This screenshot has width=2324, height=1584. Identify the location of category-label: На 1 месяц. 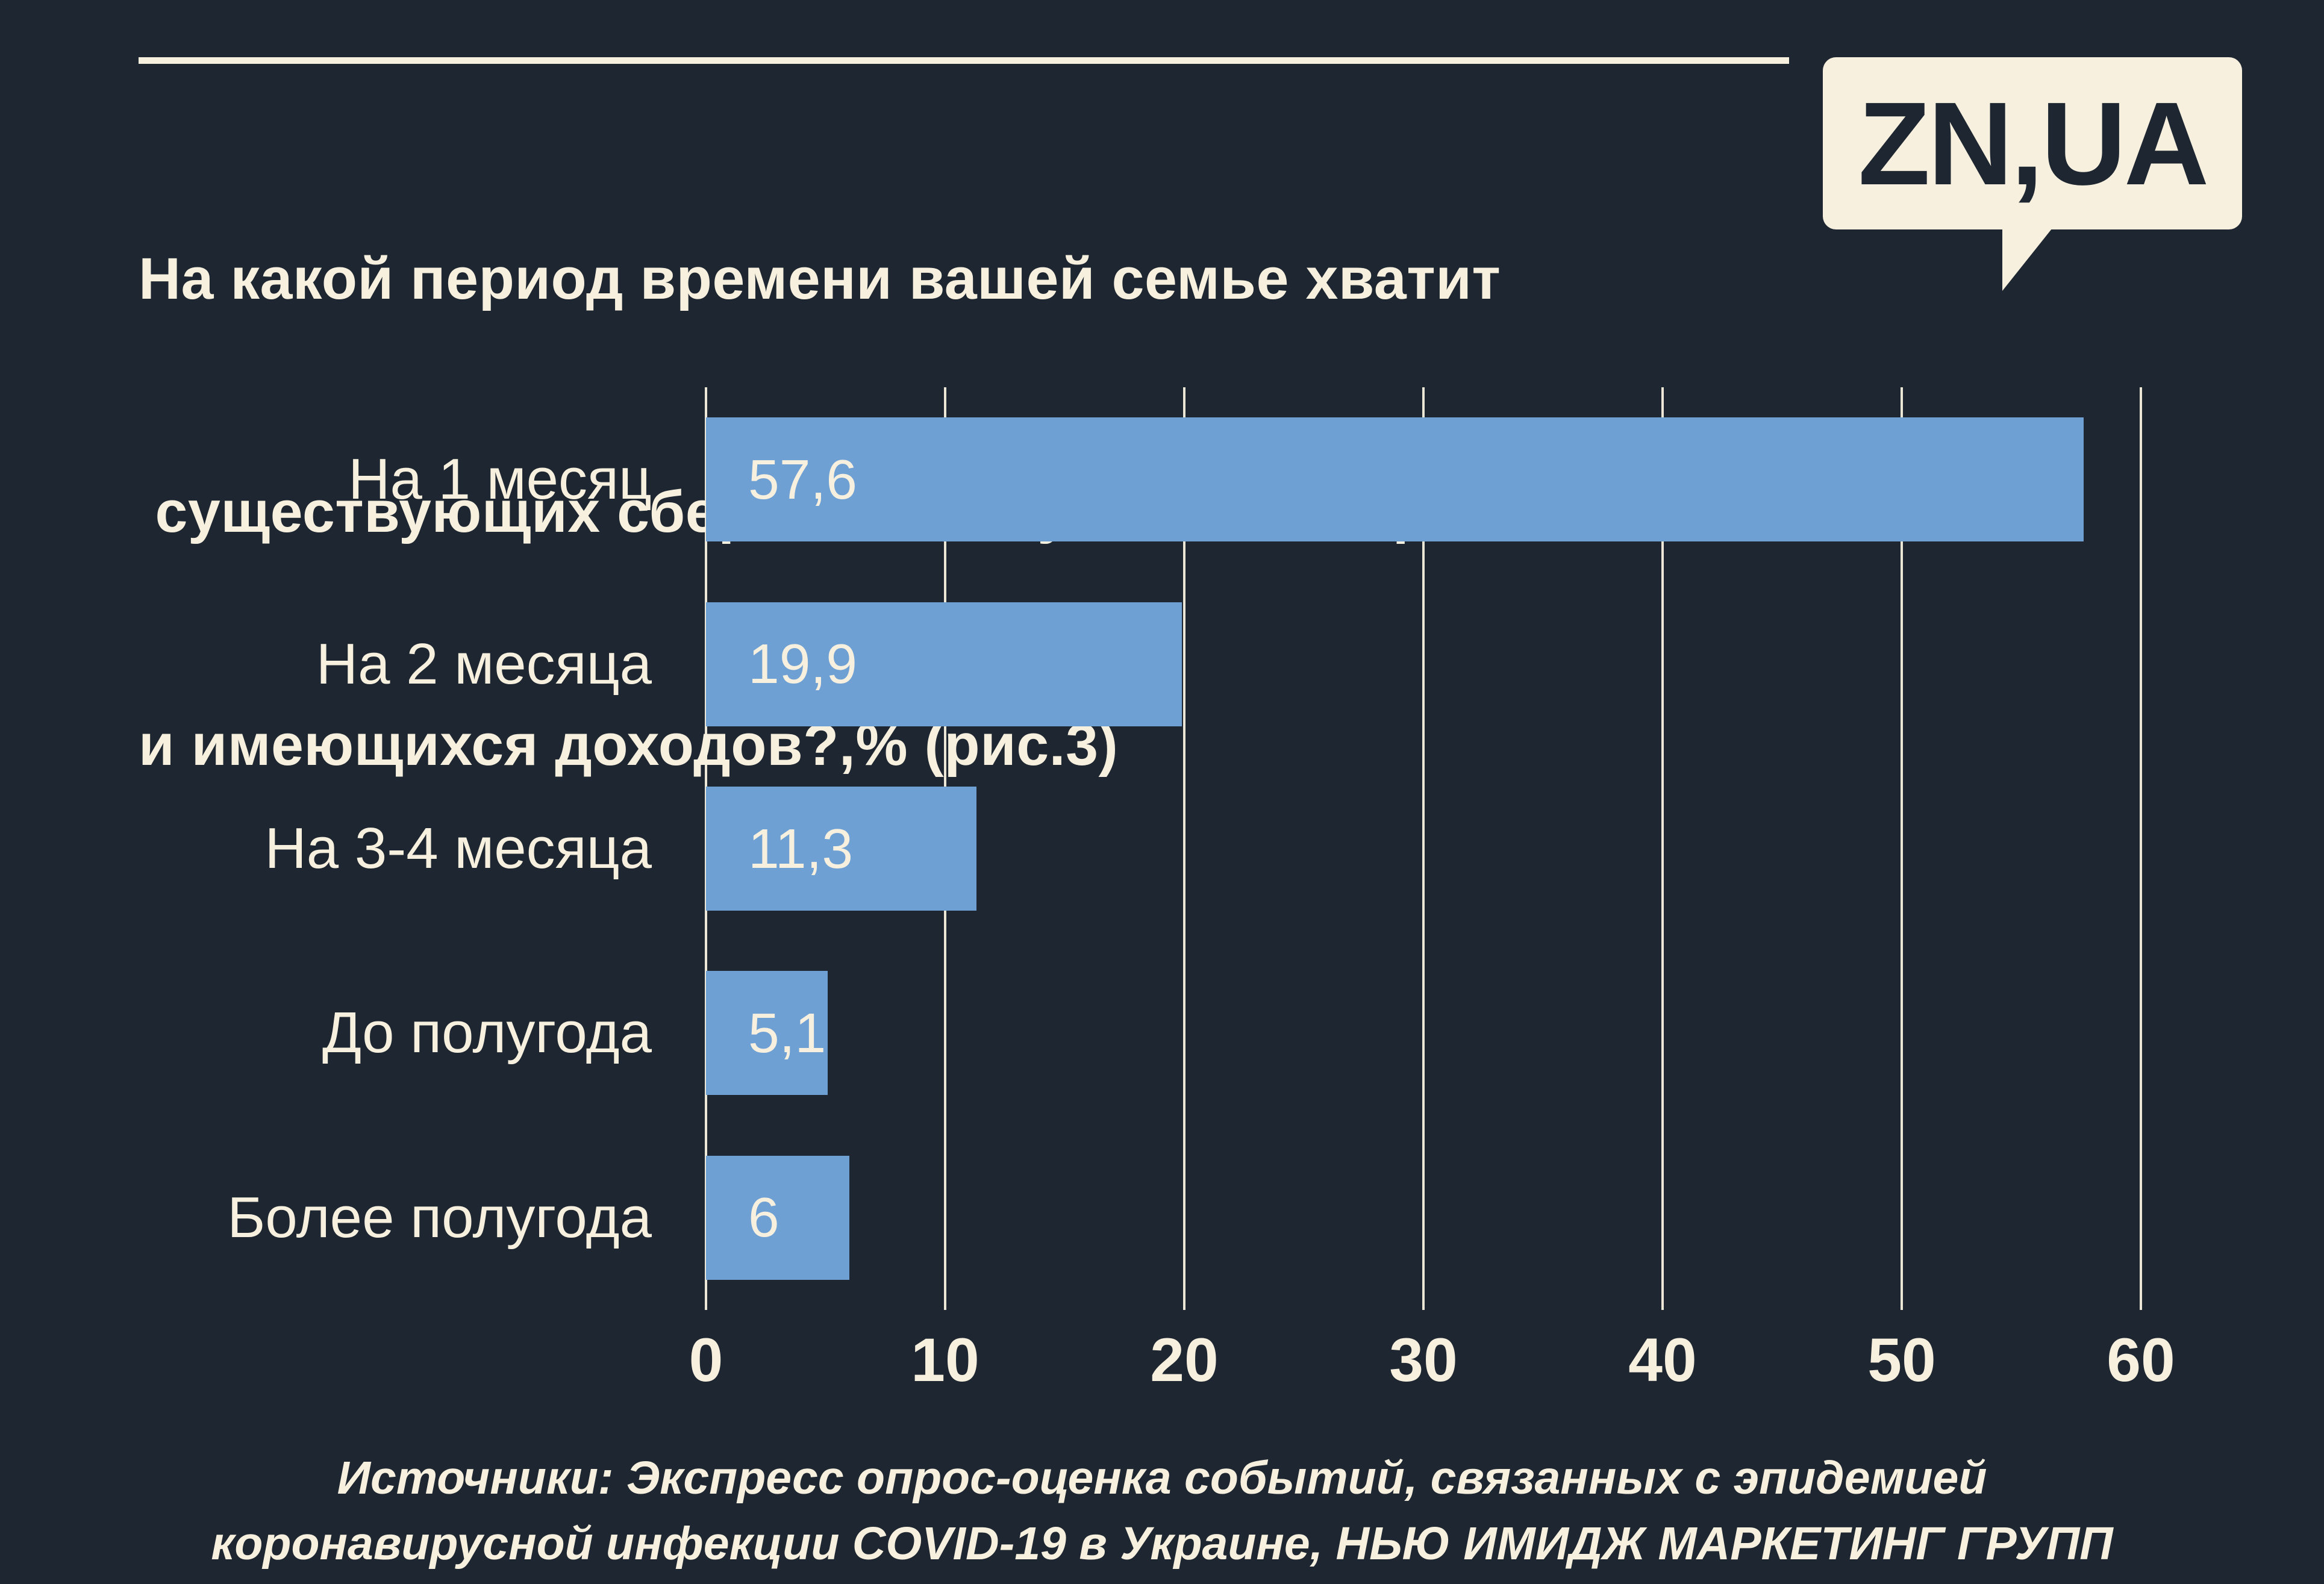
(500, 479).